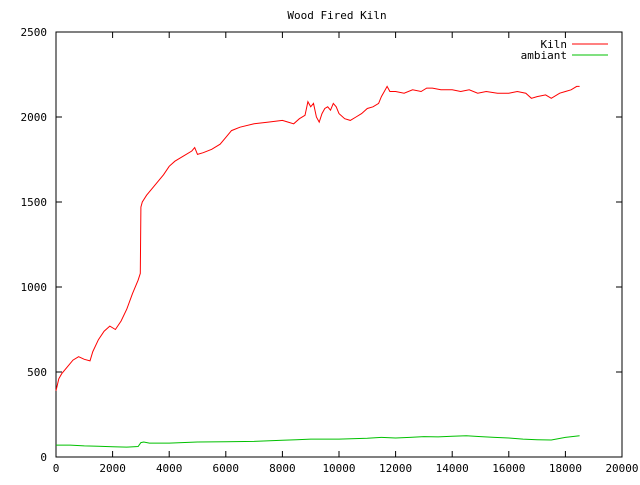  What do you see at coordinates (37, 372) in the screenshot?
I see `y-tick-label: 500` at bounding box center [37, 372].